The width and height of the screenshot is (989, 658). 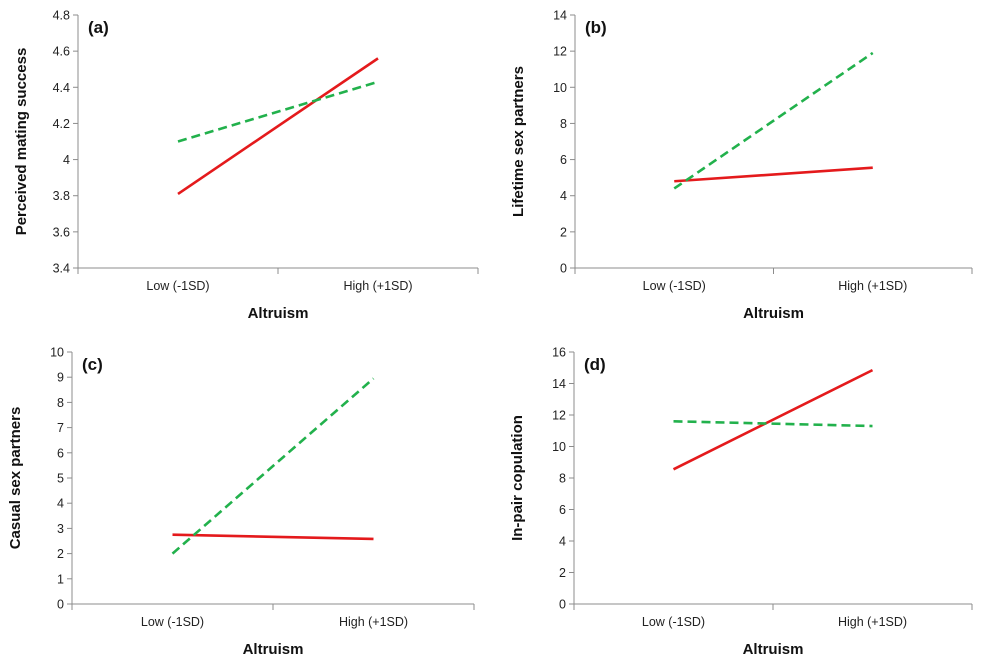 What do you see at coordinates (595, 364) in the screenshot?
I see `panel-label: (d)` at bounding box center [595, 364].